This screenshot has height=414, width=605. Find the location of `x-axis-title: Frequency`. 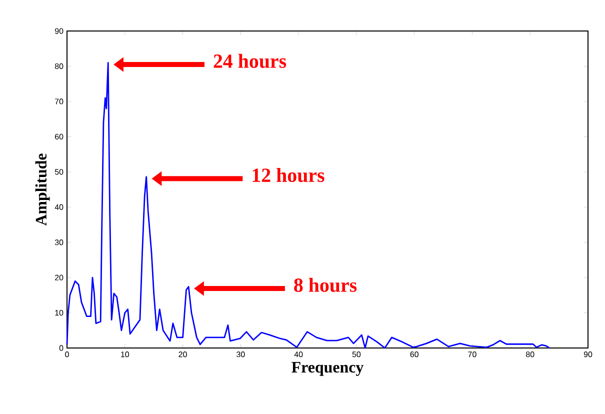

x-axis-title: Frequency is located at coordinates (328, 369).